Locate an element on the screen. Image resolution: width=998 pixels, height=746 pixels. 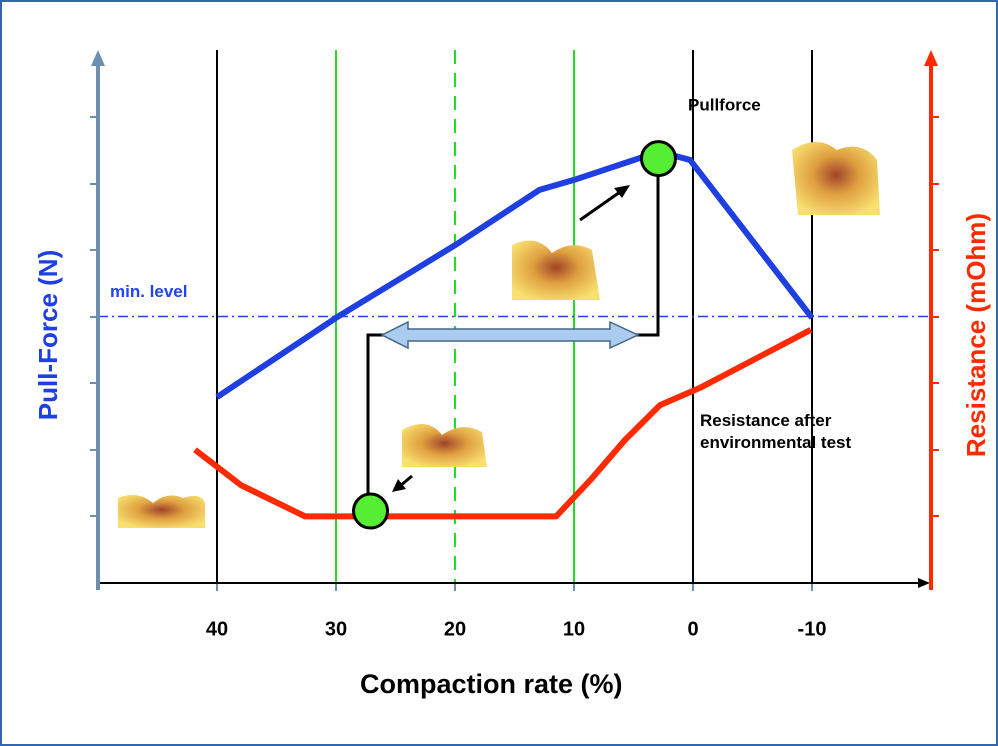
x-axis-arrow is located at coordinates (924, 583).